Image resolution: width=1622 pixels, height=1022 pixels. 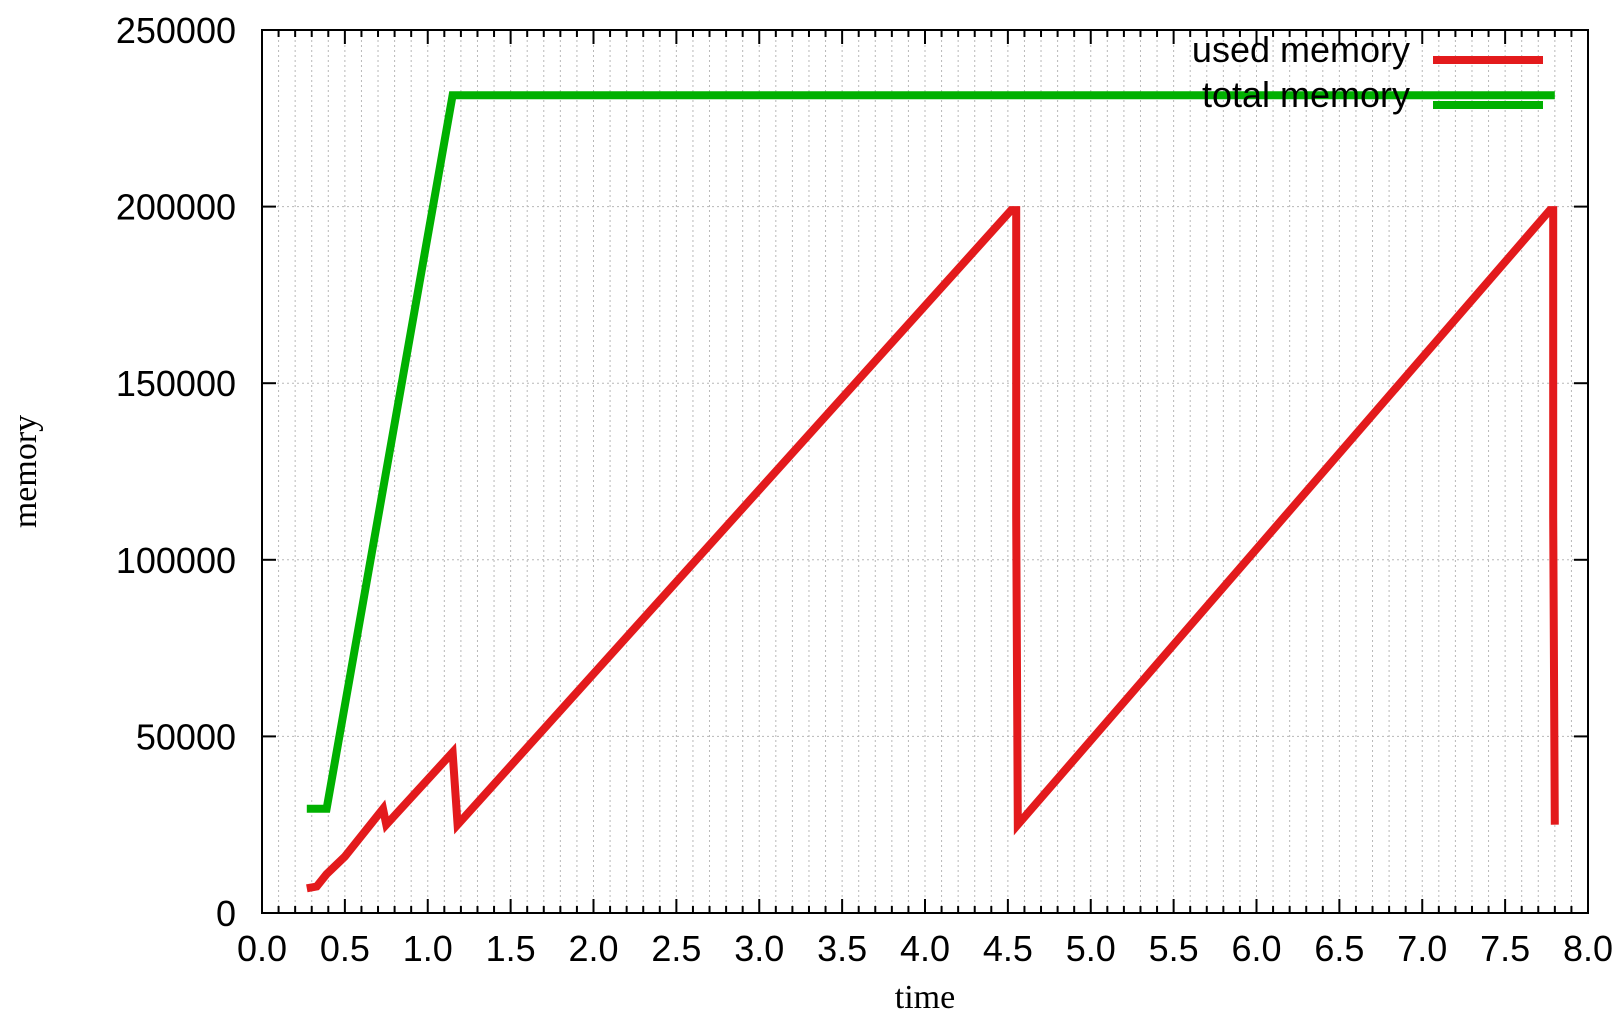 What do you see at coordinates (842, 948) in the screenshot?
I see `x-tick-label: 3.5` at bounding box center [842, 948].